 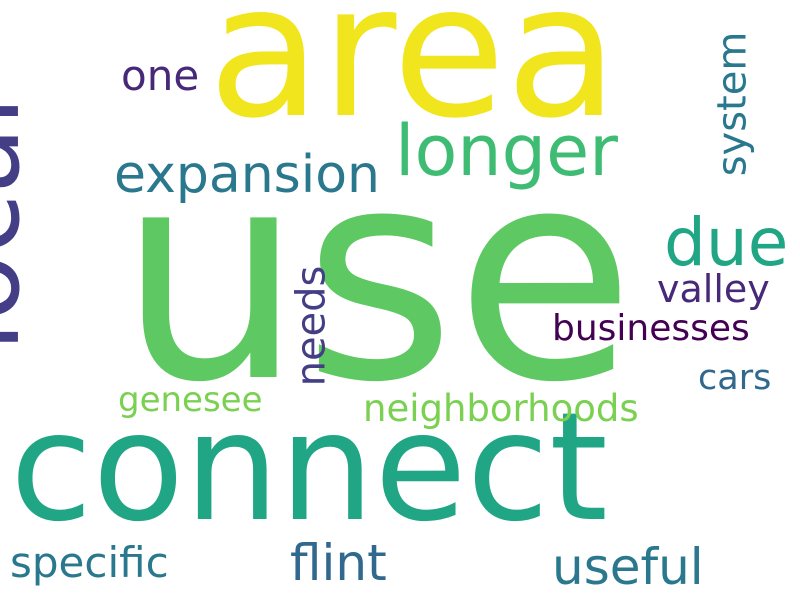 I want to click on word-needs: needs, so click(x=311, y=326).